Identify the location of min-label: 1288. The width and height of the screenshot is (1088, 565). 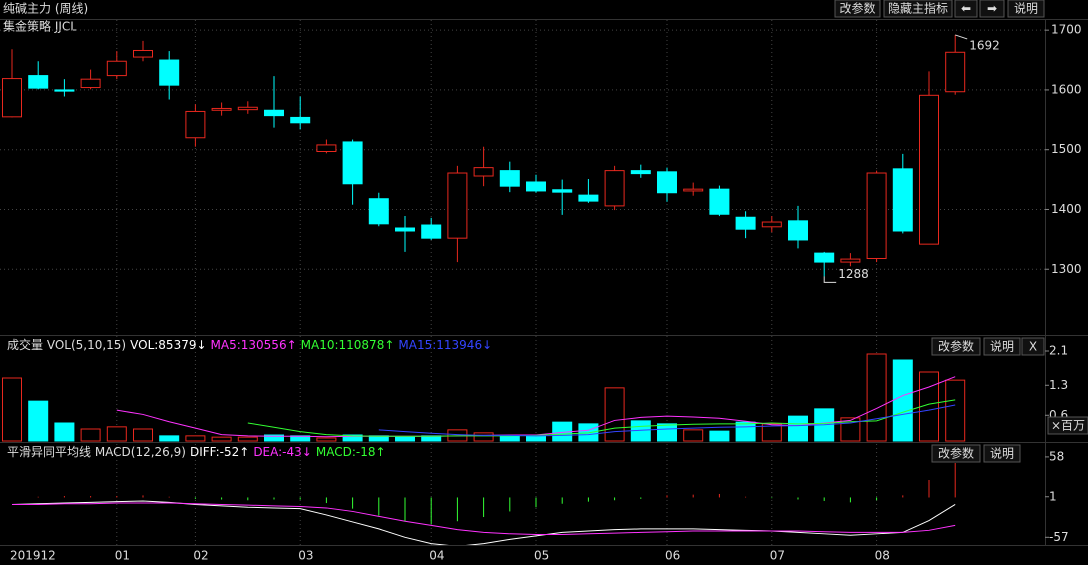
(853, 274).